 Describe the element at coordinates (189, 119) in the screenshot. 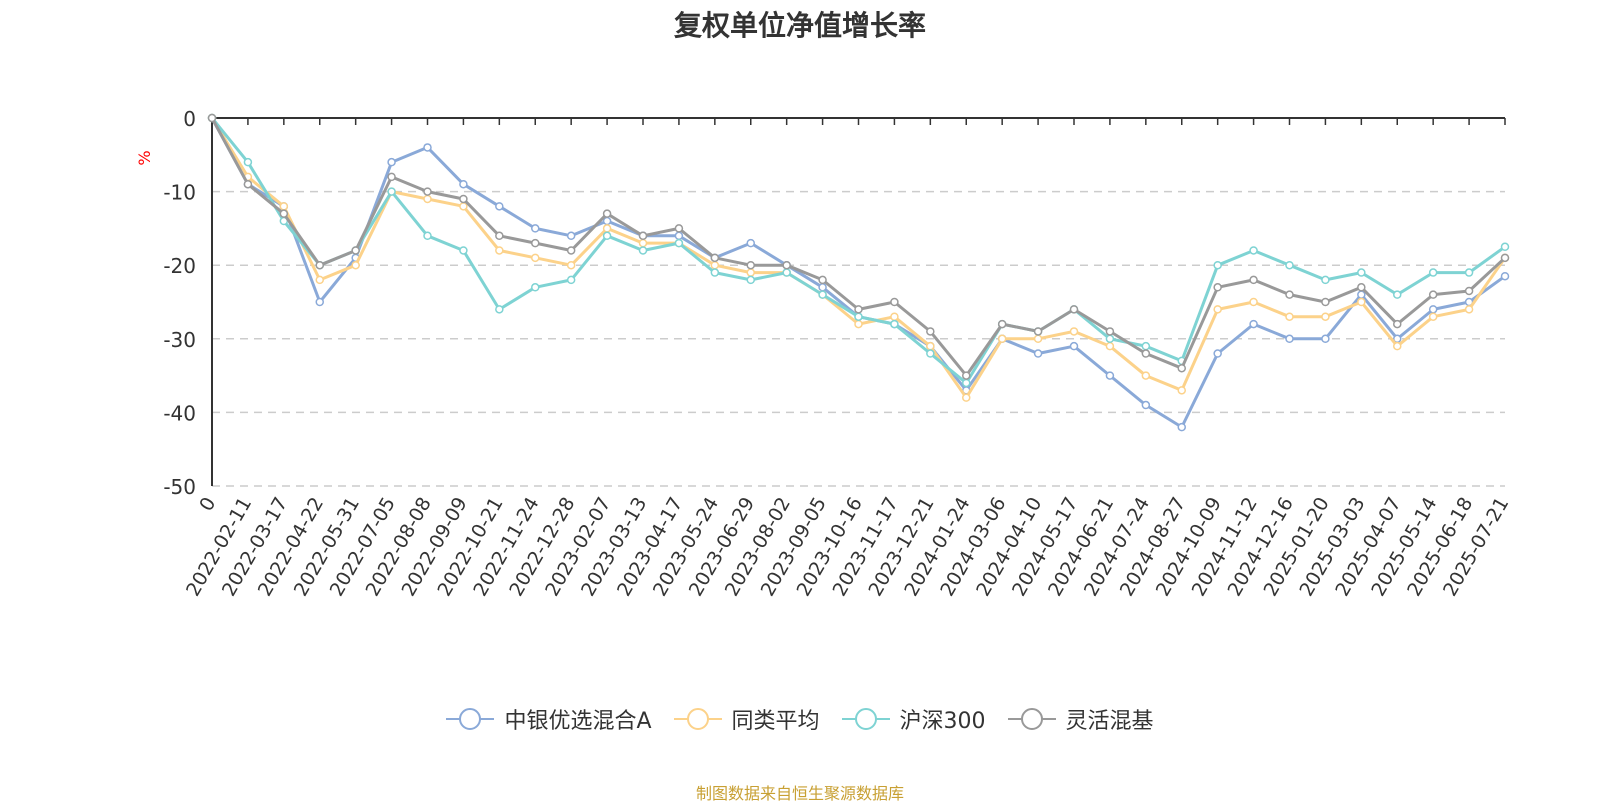

I see `y-tick-label: 0` at that location.